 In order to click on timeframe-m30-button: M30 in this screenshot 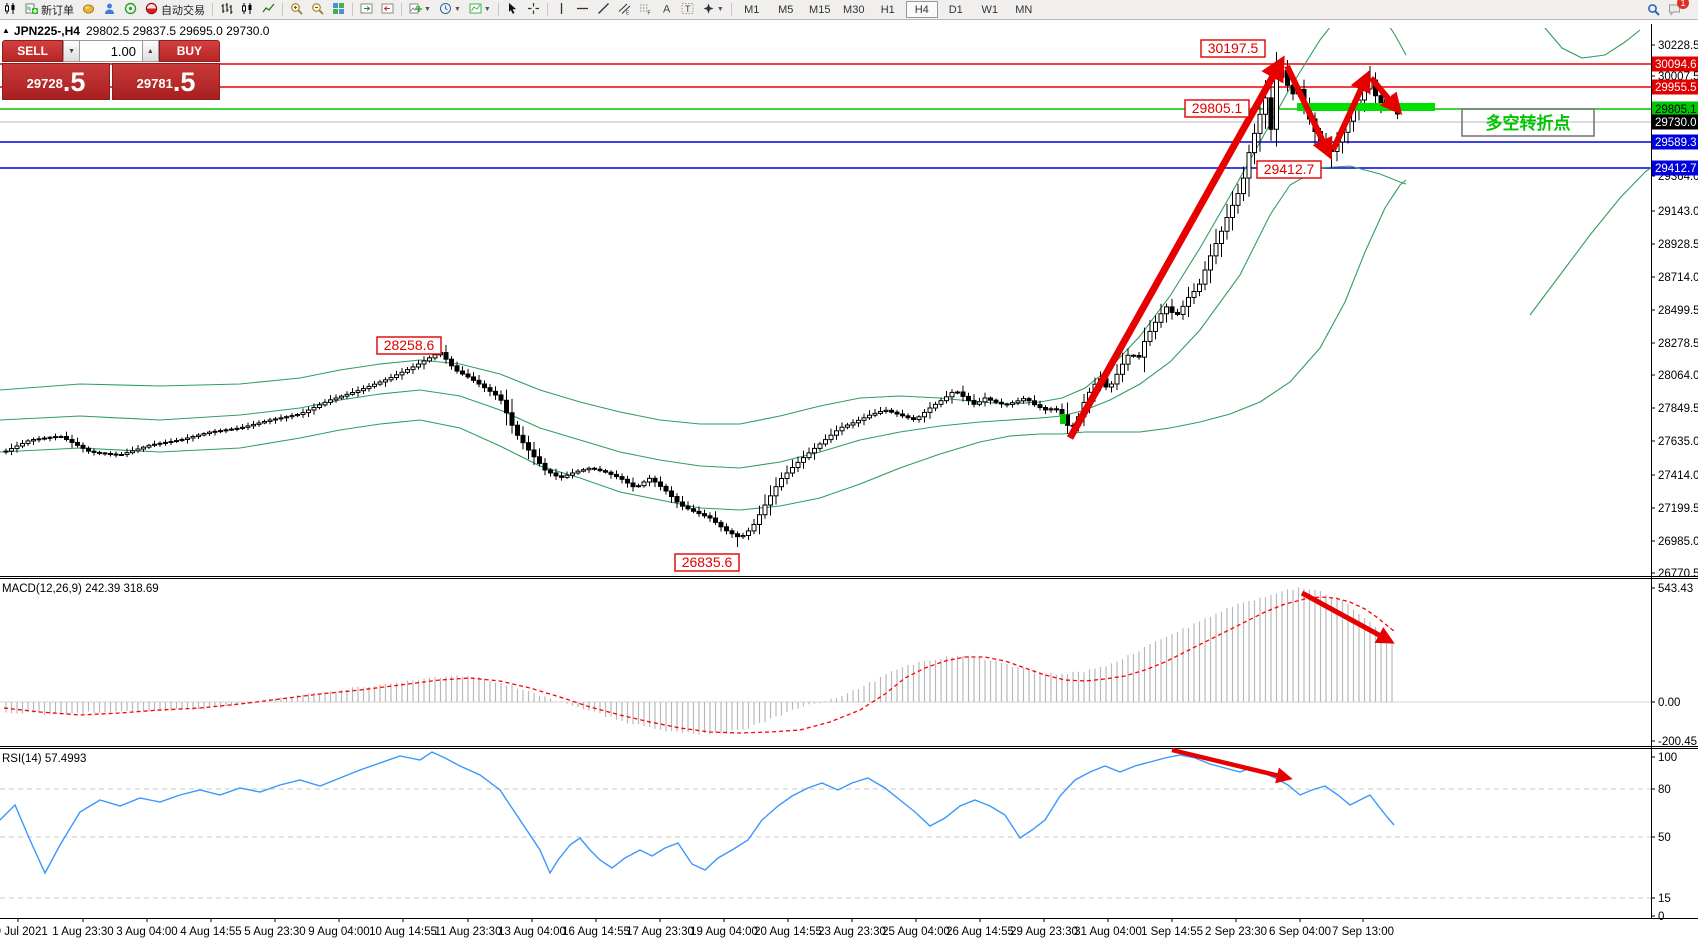, I will do `click(854, 9)`.